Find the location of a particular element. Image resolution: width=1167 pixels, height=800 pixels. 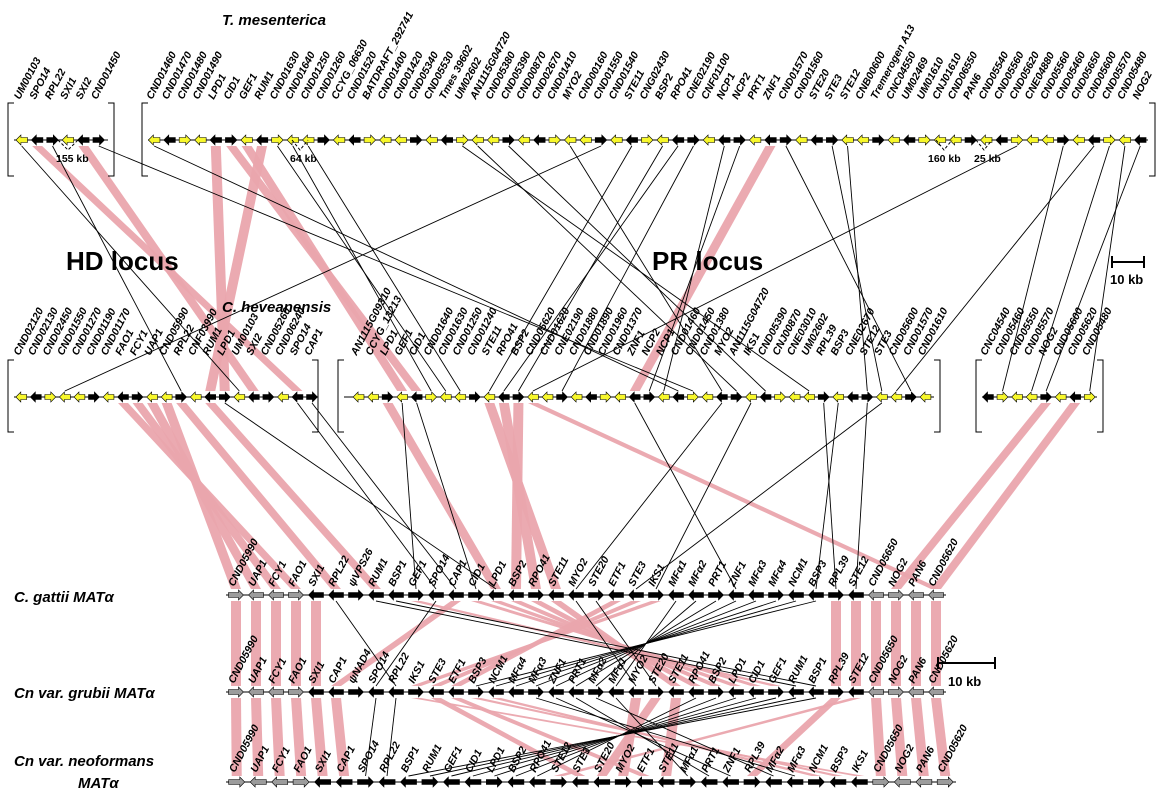

gene-label-grubii-3: FAO1 is located at coordinates (298, 670).